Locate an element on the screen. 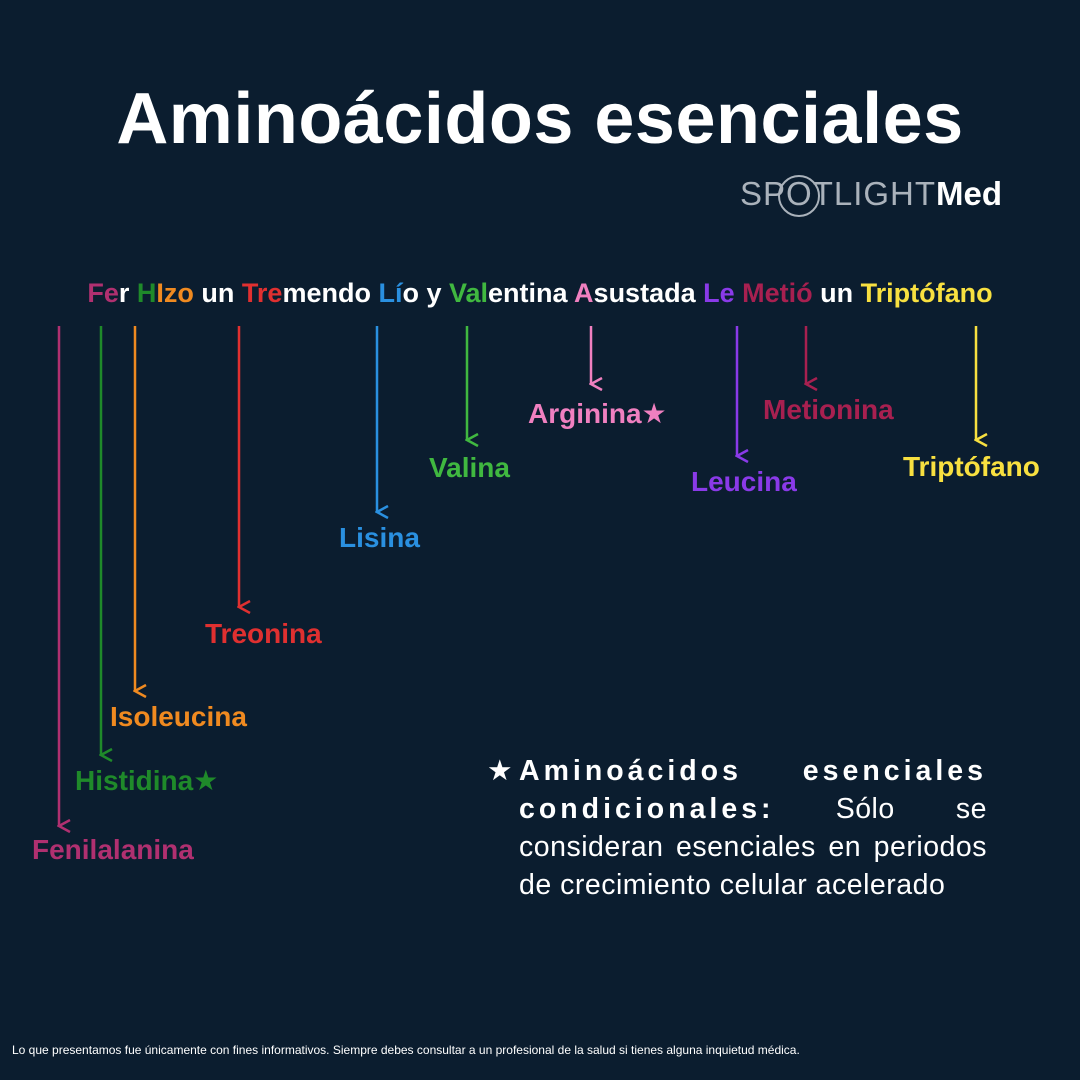  mnemonic-part: H is located at coordinates (146, 293).